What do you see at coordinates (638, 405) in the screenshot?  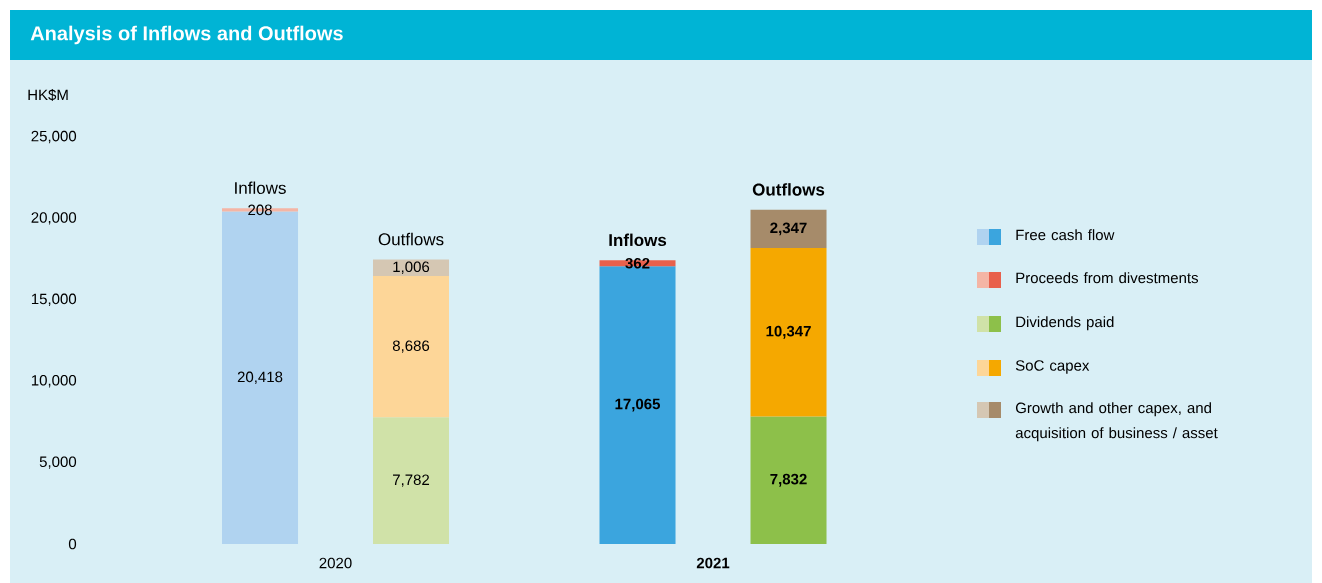 I see `data-label: 17,065` at bounding box center [638, 405].